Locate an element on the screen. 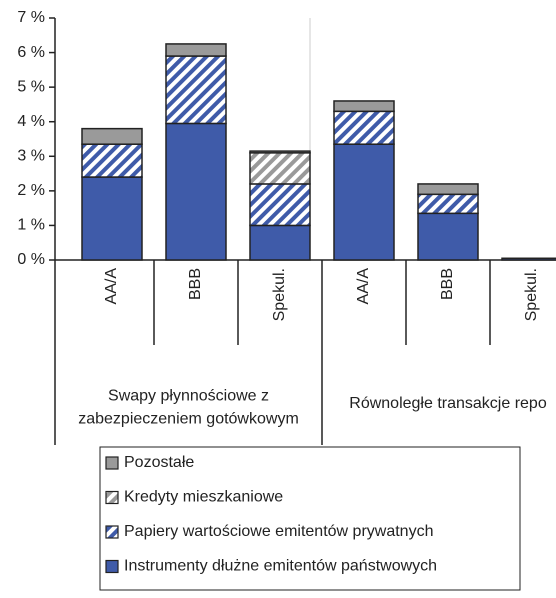 The height and width of the screenshot is (598, 556). y-tick-label: 2 % is located at coordinates (31, 190).